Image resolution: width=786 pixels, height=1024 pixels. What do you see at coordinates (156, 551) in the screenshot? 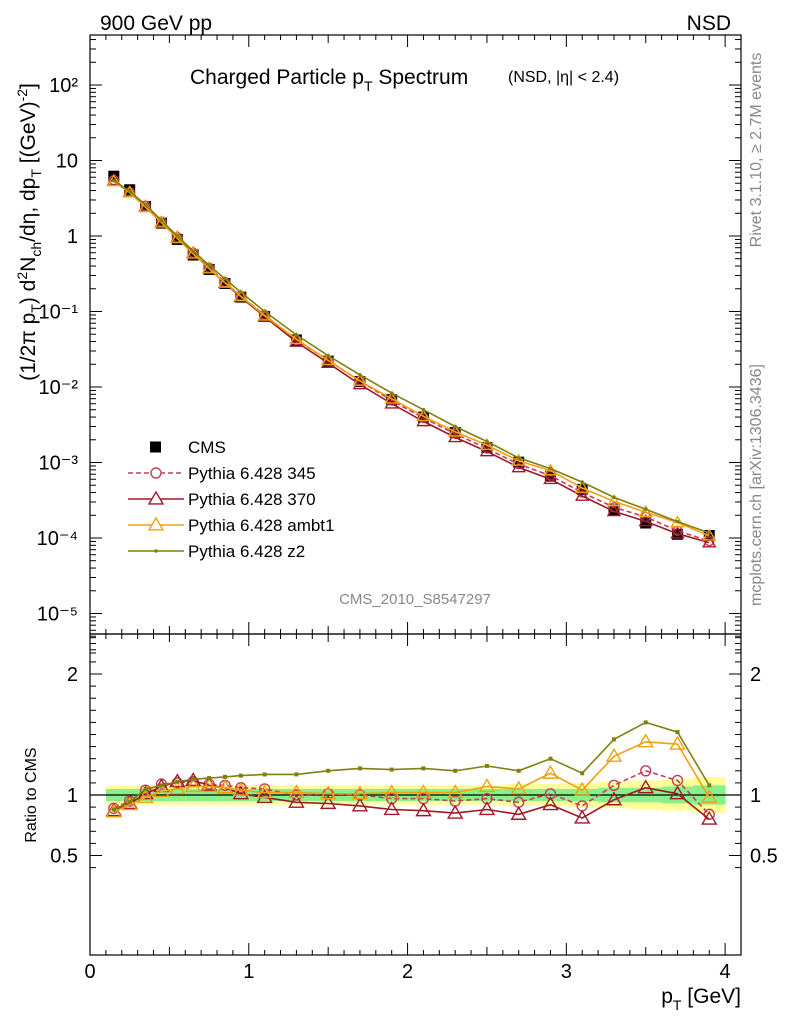
I see `legend-dot-marker` at bounding box center [156, 551].